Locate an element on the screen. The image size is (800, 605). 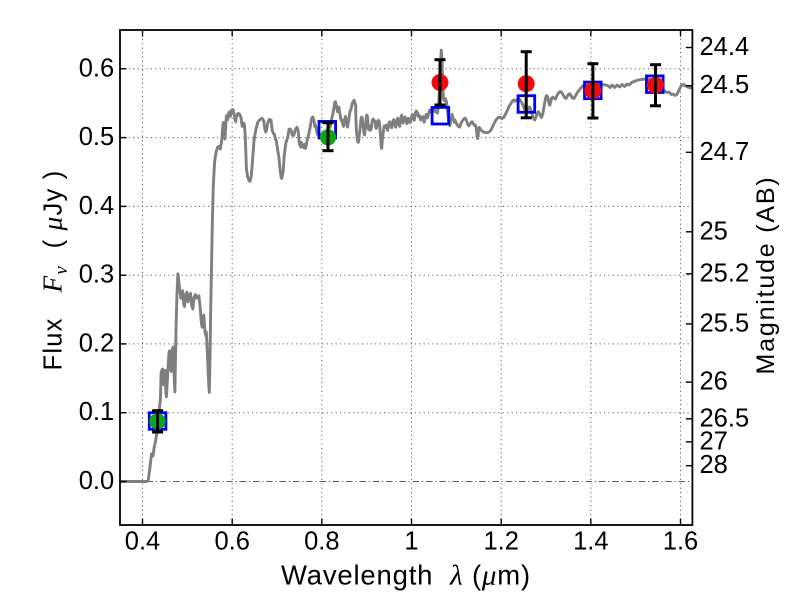
svg-text: 26.5 is located at coordinates (725, 418).